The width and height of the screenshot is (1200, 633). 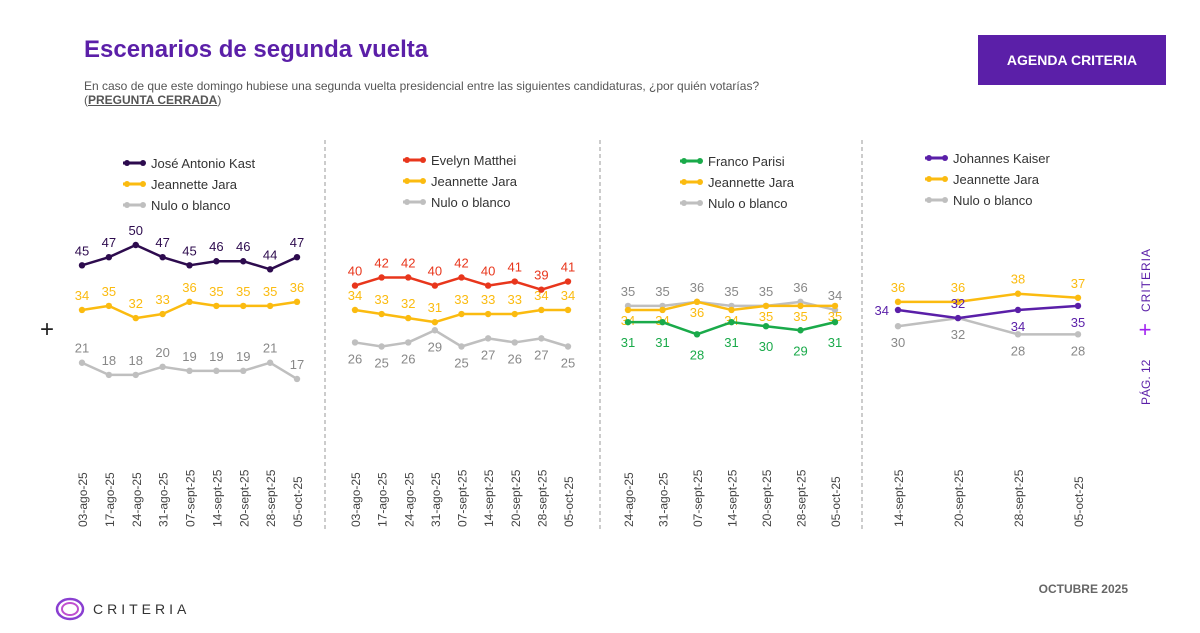 I want to click on x-tick-label: 14-sept-25, so click(x=899, y=498).